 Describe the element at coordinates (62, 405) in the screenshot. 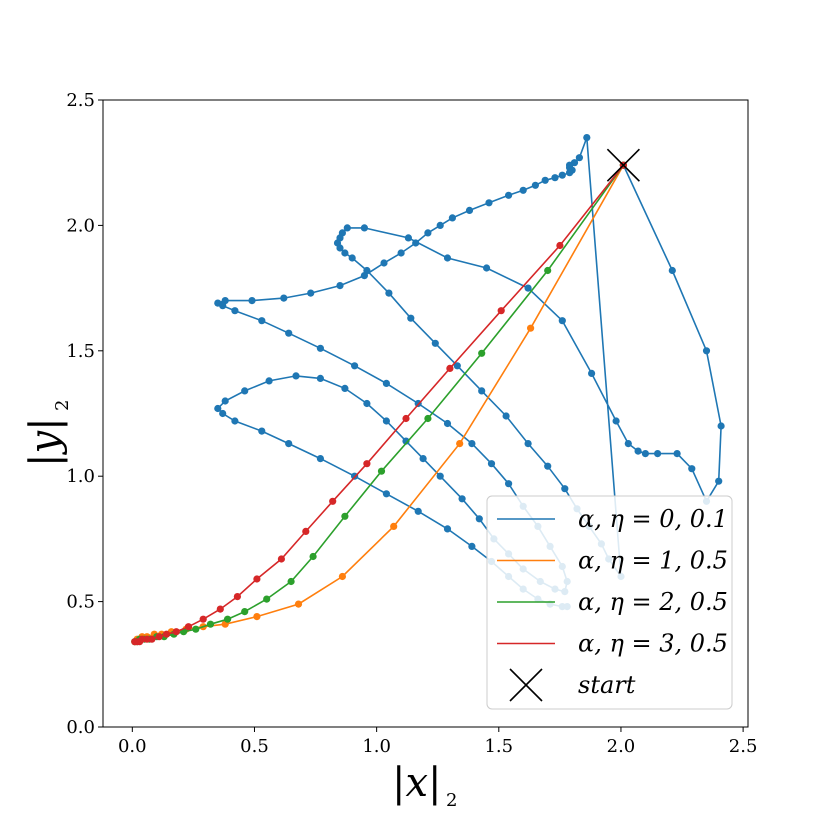

I see `y-axis-label-subscript: 2` at that location.